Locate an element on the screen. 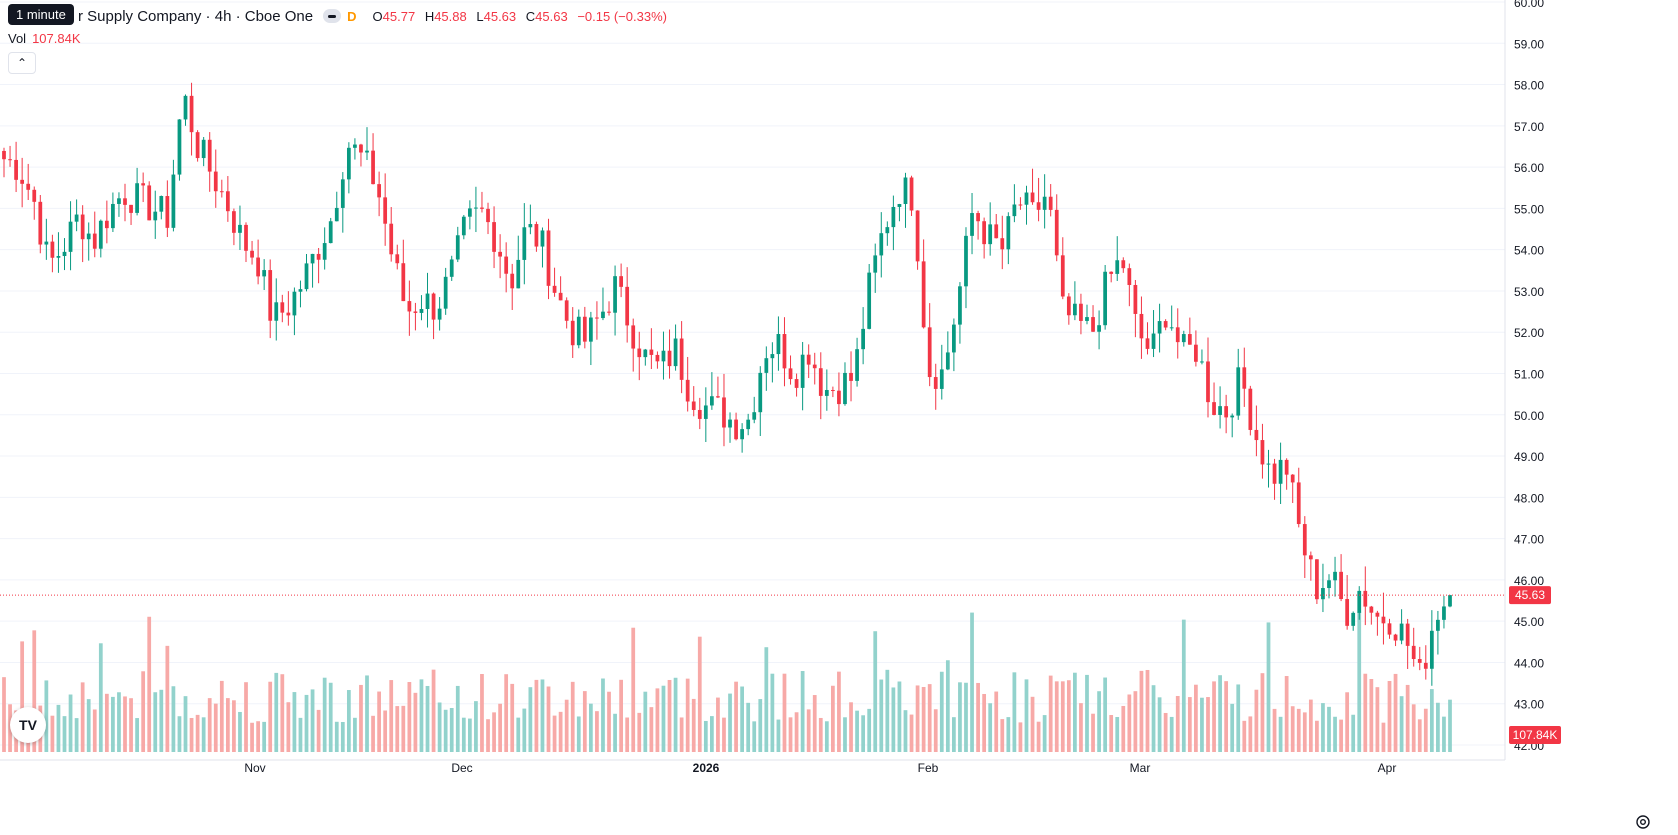 This screenshot has height=835, width=1678. delayed-data-flag: D is located at coordinates (352, 16).